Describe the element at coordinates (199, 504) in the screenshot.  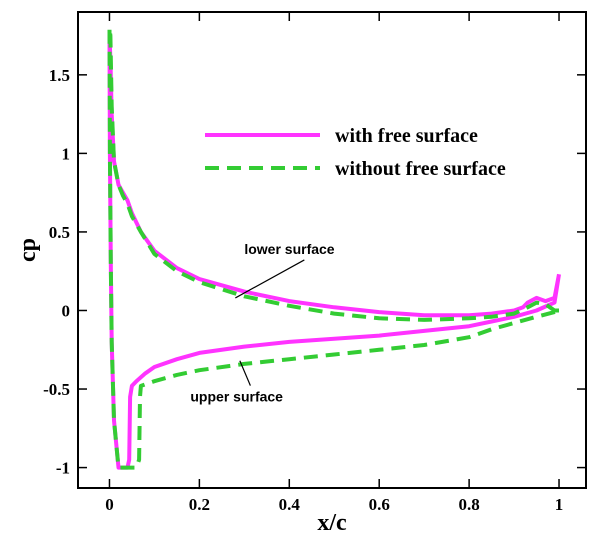
I see `x-tick-label: 0.2` at that location.